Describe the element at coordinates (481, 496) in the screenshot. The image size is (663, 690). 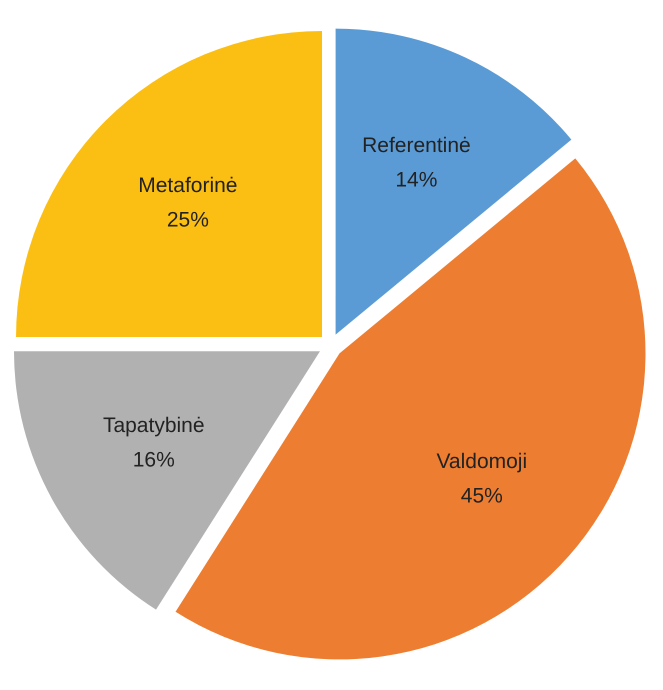
I see `data-label: 45%` at that location.